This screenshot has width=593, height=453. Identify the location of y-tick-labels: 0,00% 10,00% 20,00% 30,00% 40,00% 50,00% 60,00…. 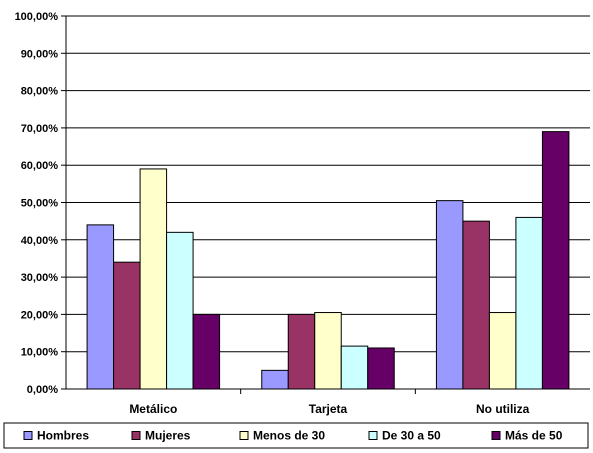
(37, 203).